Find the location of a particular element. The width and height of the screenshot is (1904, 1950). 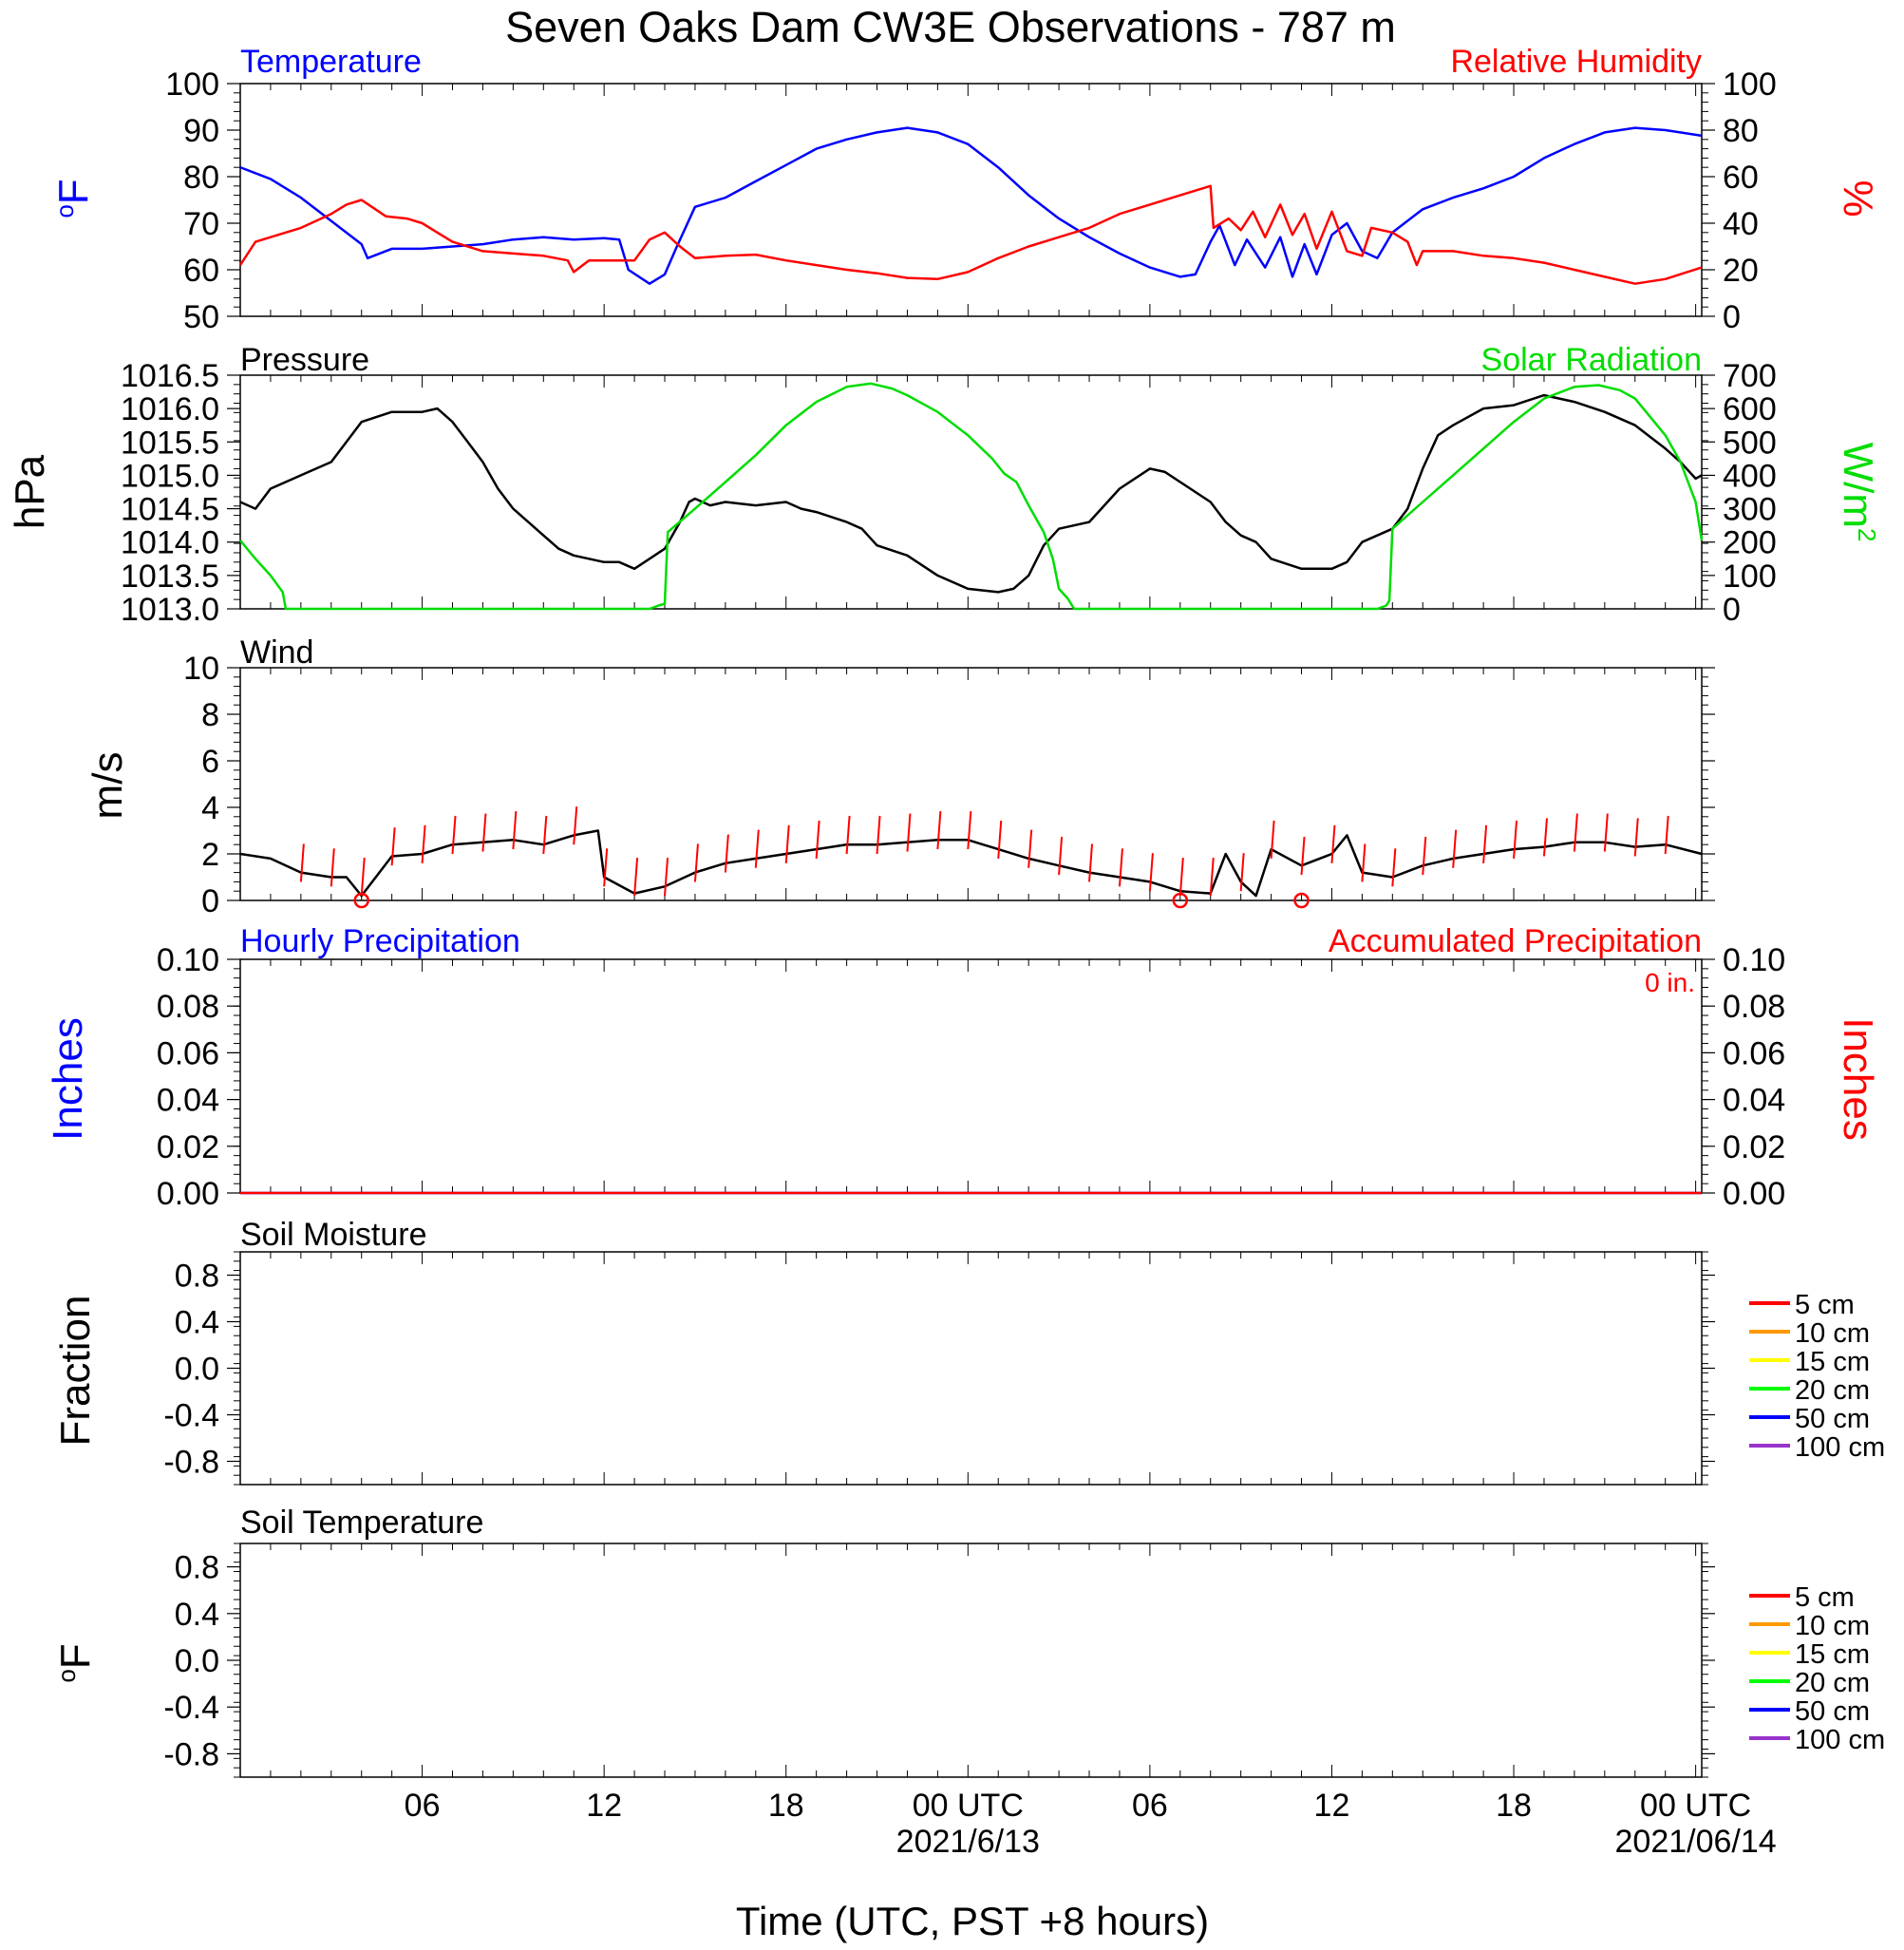

solar-radiation-line is located at coordinates (971, 496).